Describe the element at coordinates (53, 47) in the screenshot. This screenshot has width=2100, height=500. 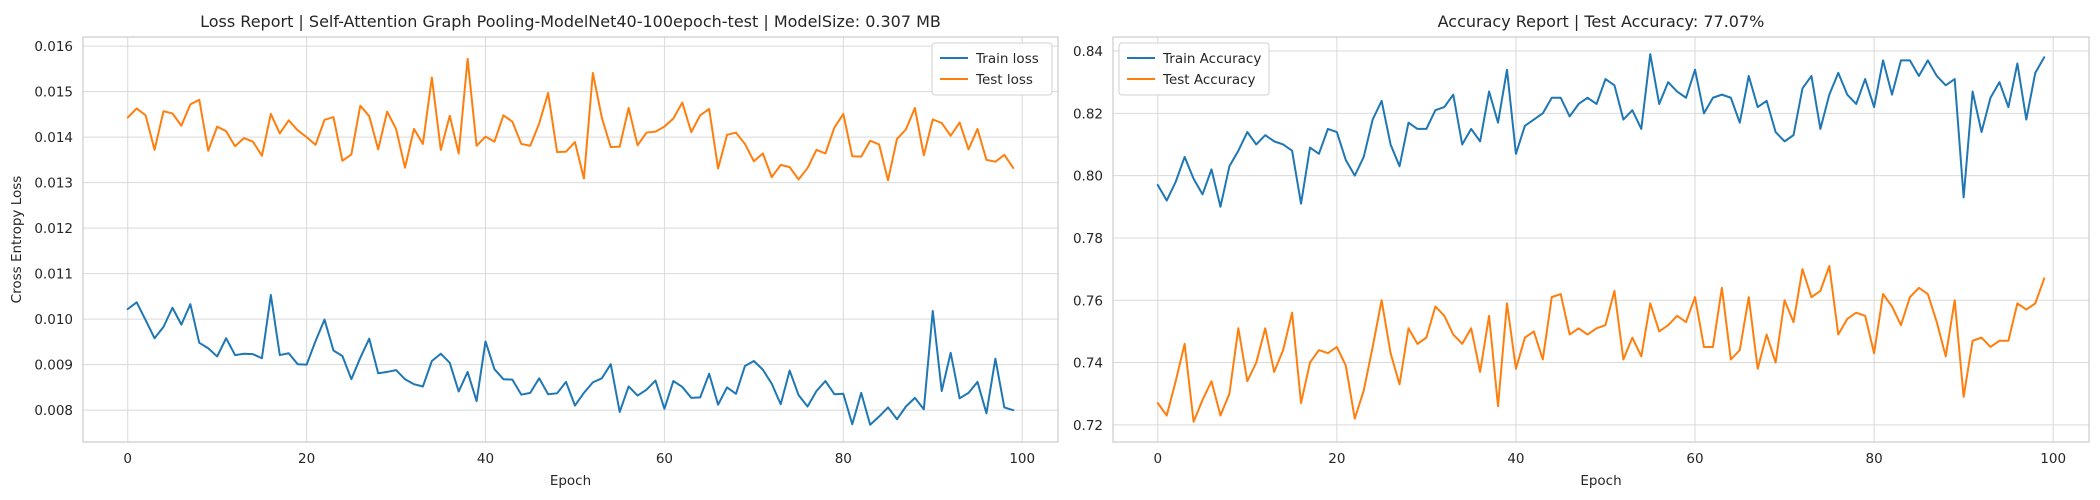
I see `y-tick-label: 0.016` at that location.